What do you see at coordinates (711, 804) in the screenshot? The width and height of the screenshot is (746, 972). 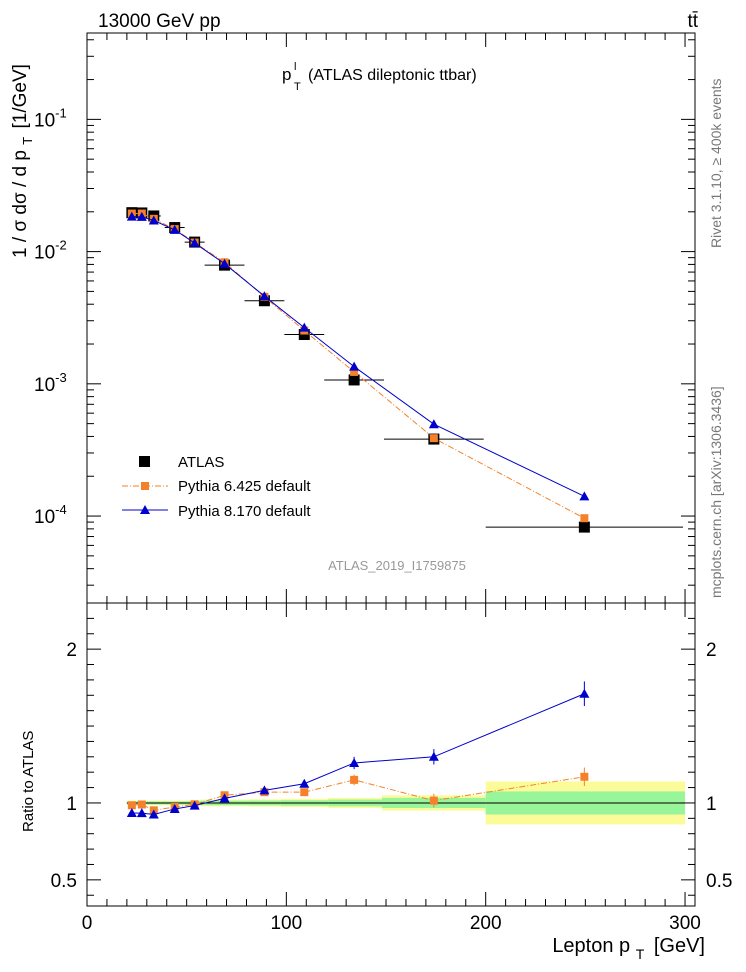 I see `ratio-y-tick-label-right: 1` at bounding box center [711, 804].